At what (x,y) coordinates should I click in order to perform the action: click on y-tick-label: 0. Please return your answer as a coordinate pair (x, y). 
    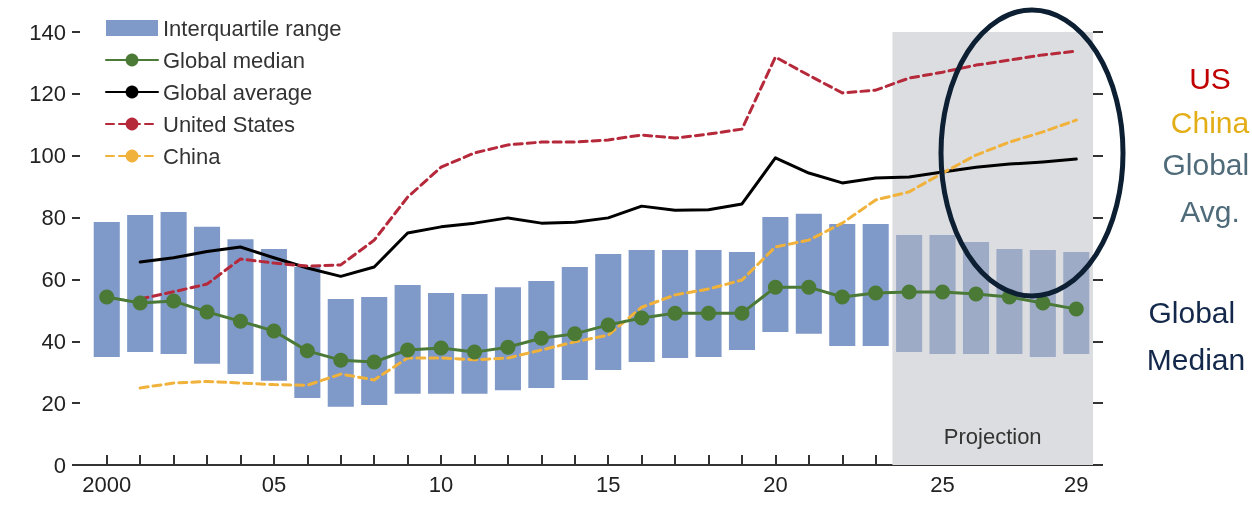
    Looking at the image, I should click on (59, 465).